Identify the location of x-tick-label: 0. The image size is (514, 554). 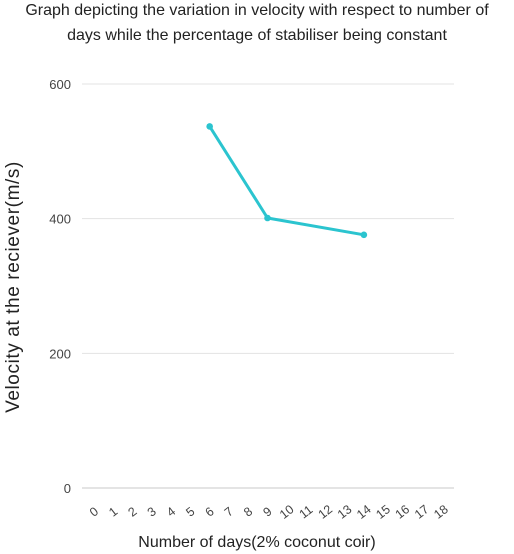
(94, 511).